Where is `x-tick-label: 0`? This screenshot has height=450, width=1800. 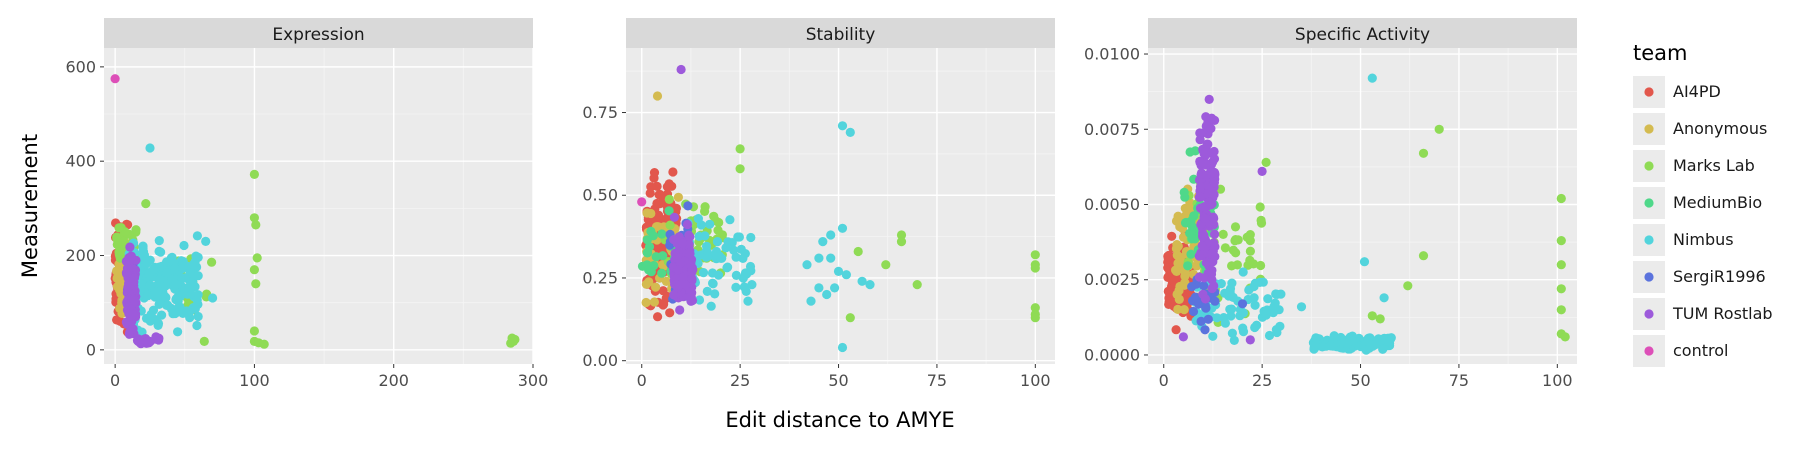
x-tick-label: 0 is located at coordinates (642, 380).